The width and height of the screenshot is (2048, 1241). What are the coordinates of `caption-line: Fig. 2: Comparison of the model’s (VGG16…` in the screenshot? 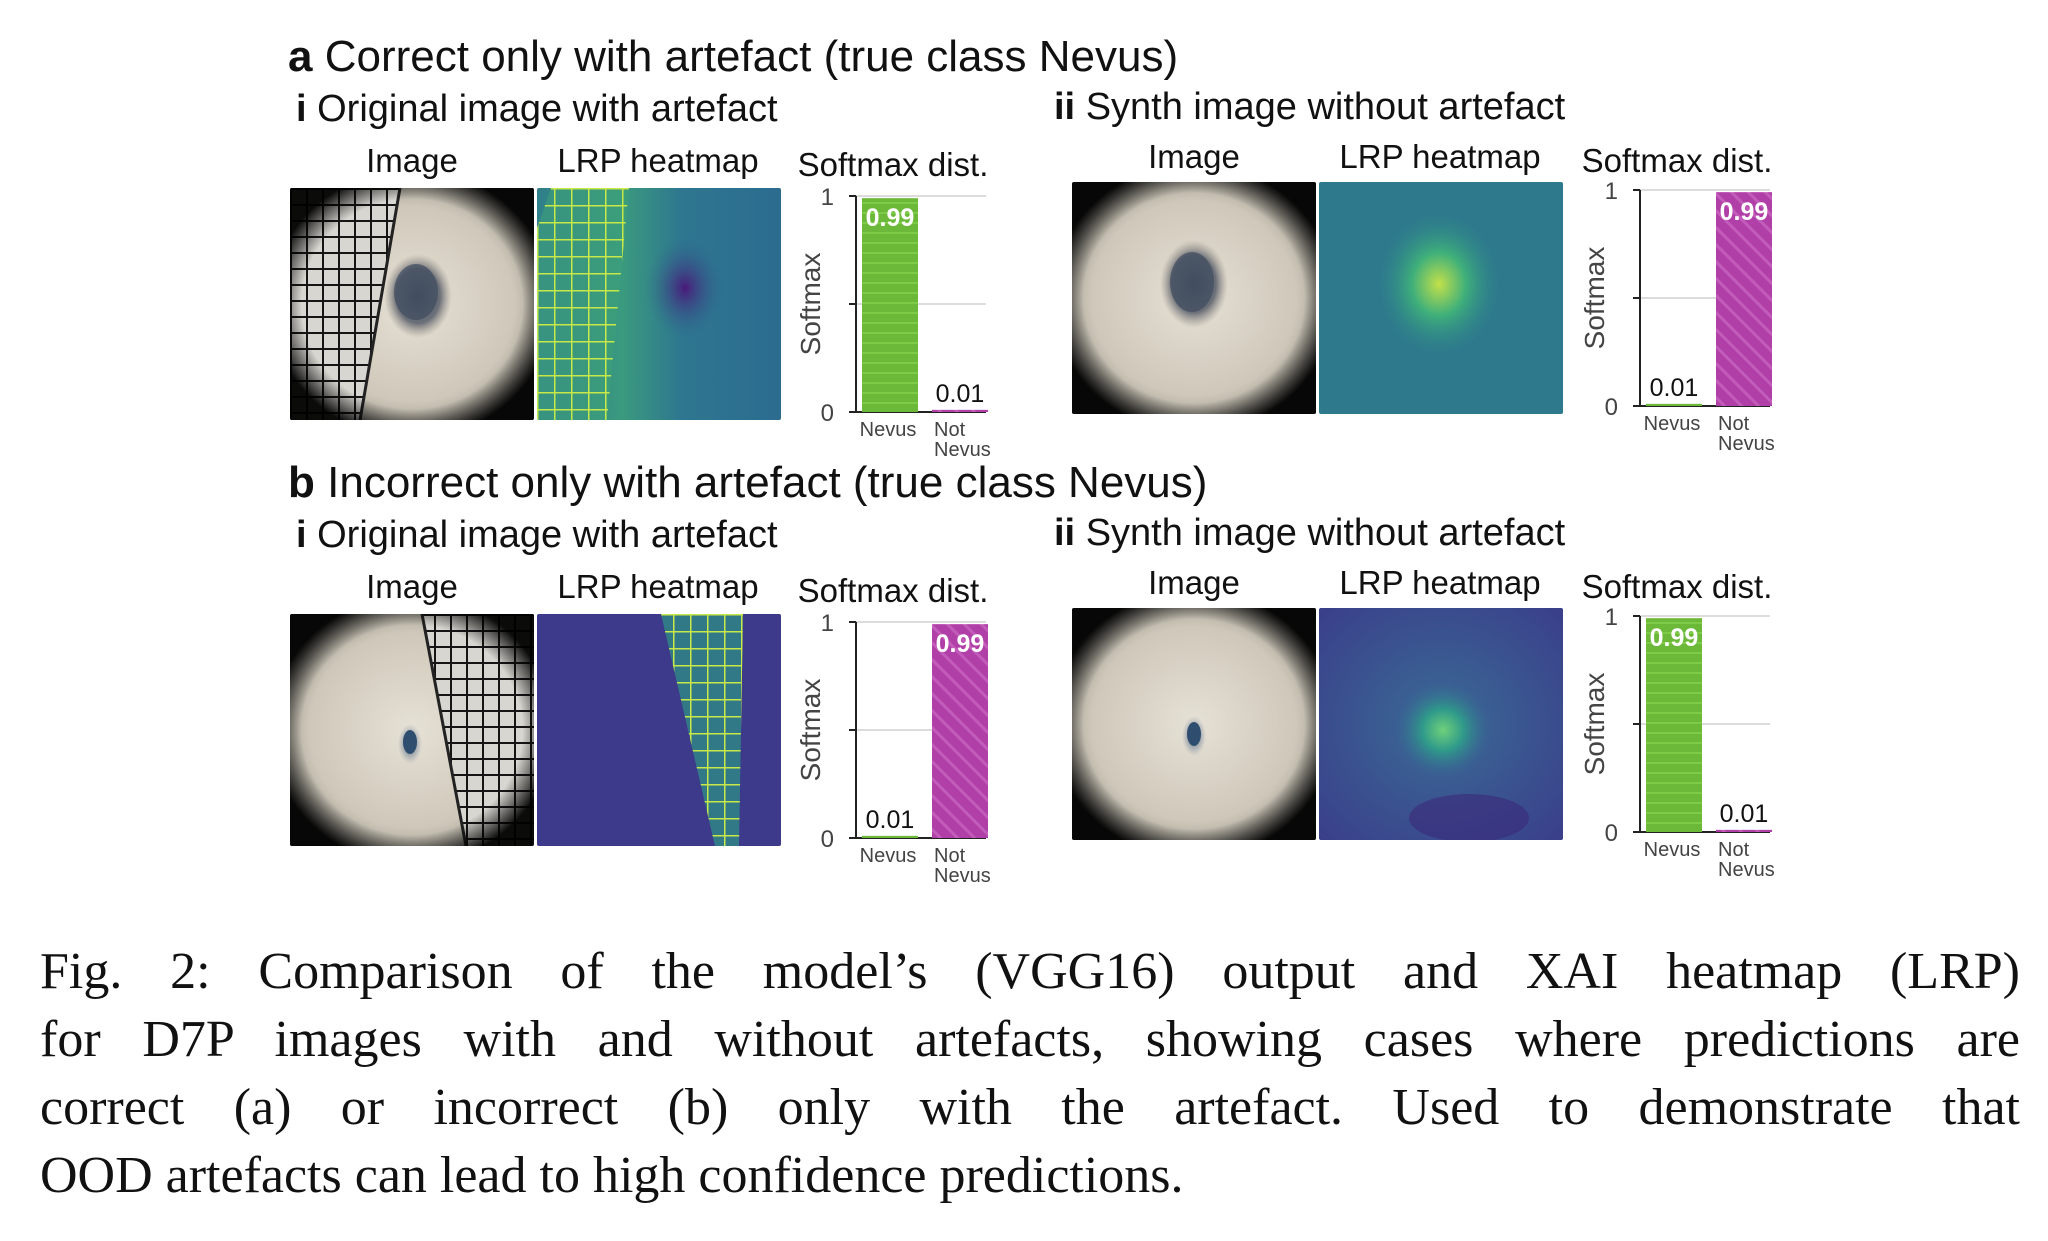 It's located at (1030, 971).